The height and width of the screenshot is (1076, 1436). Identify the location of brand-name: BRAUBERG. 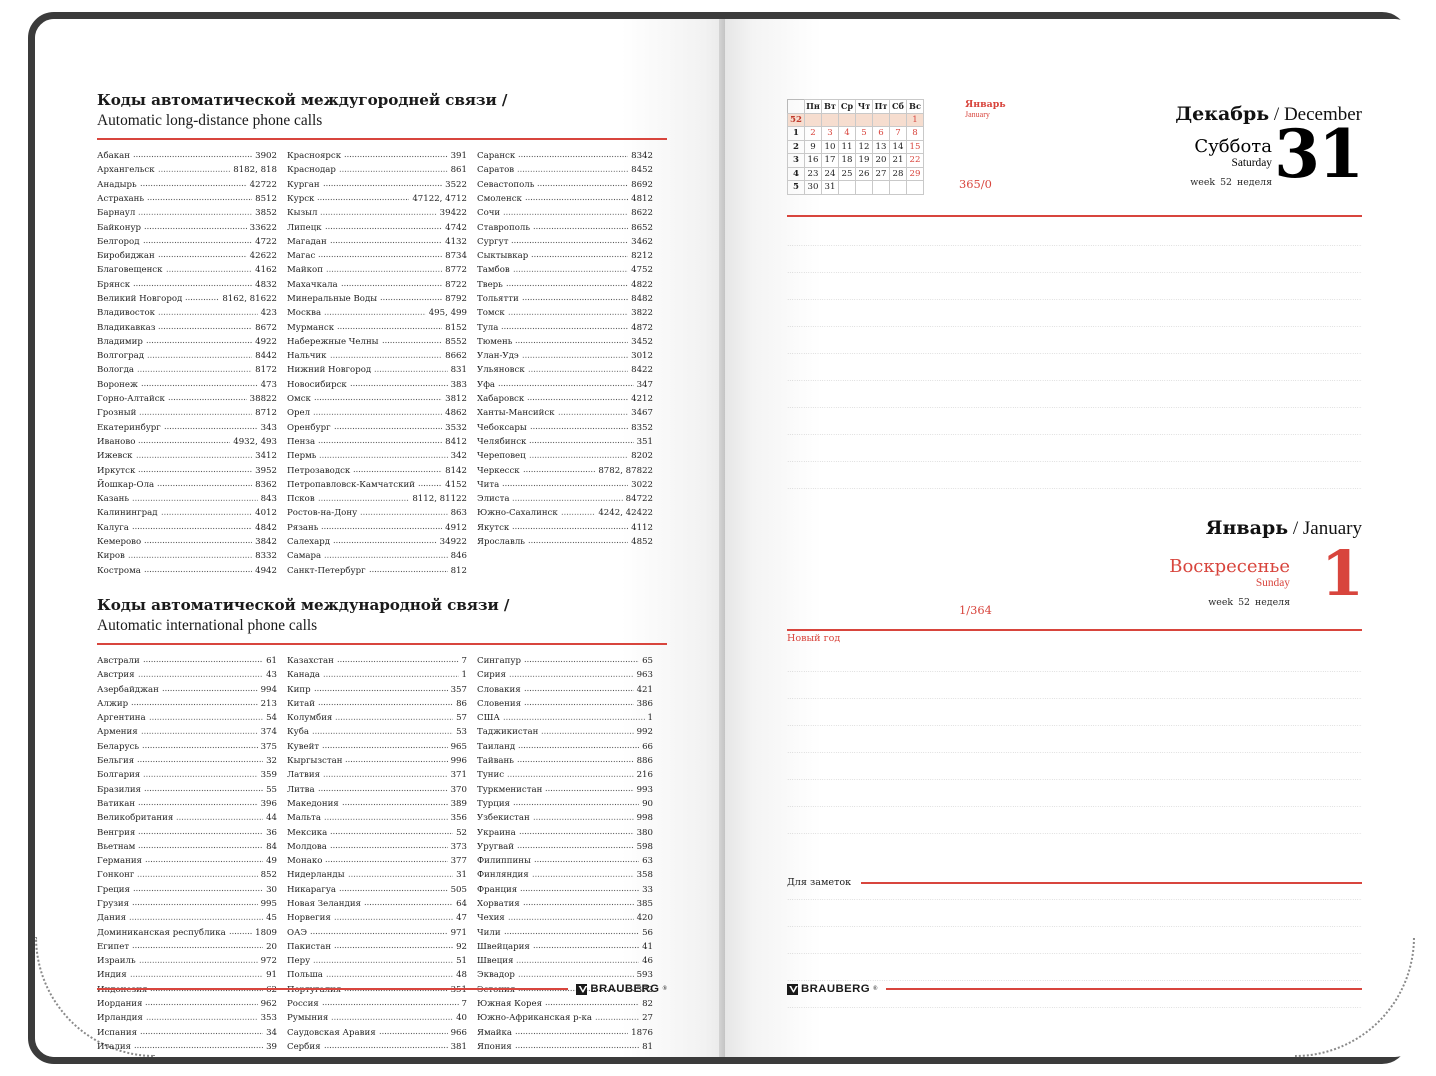
(836, 989).